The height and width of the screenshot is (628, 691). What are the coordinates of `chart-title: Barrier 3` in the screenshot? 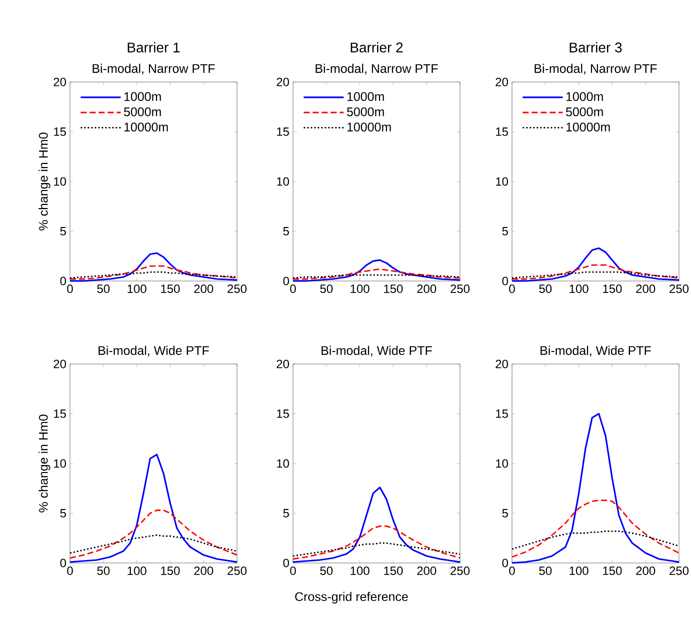 It's located at (596, 47).